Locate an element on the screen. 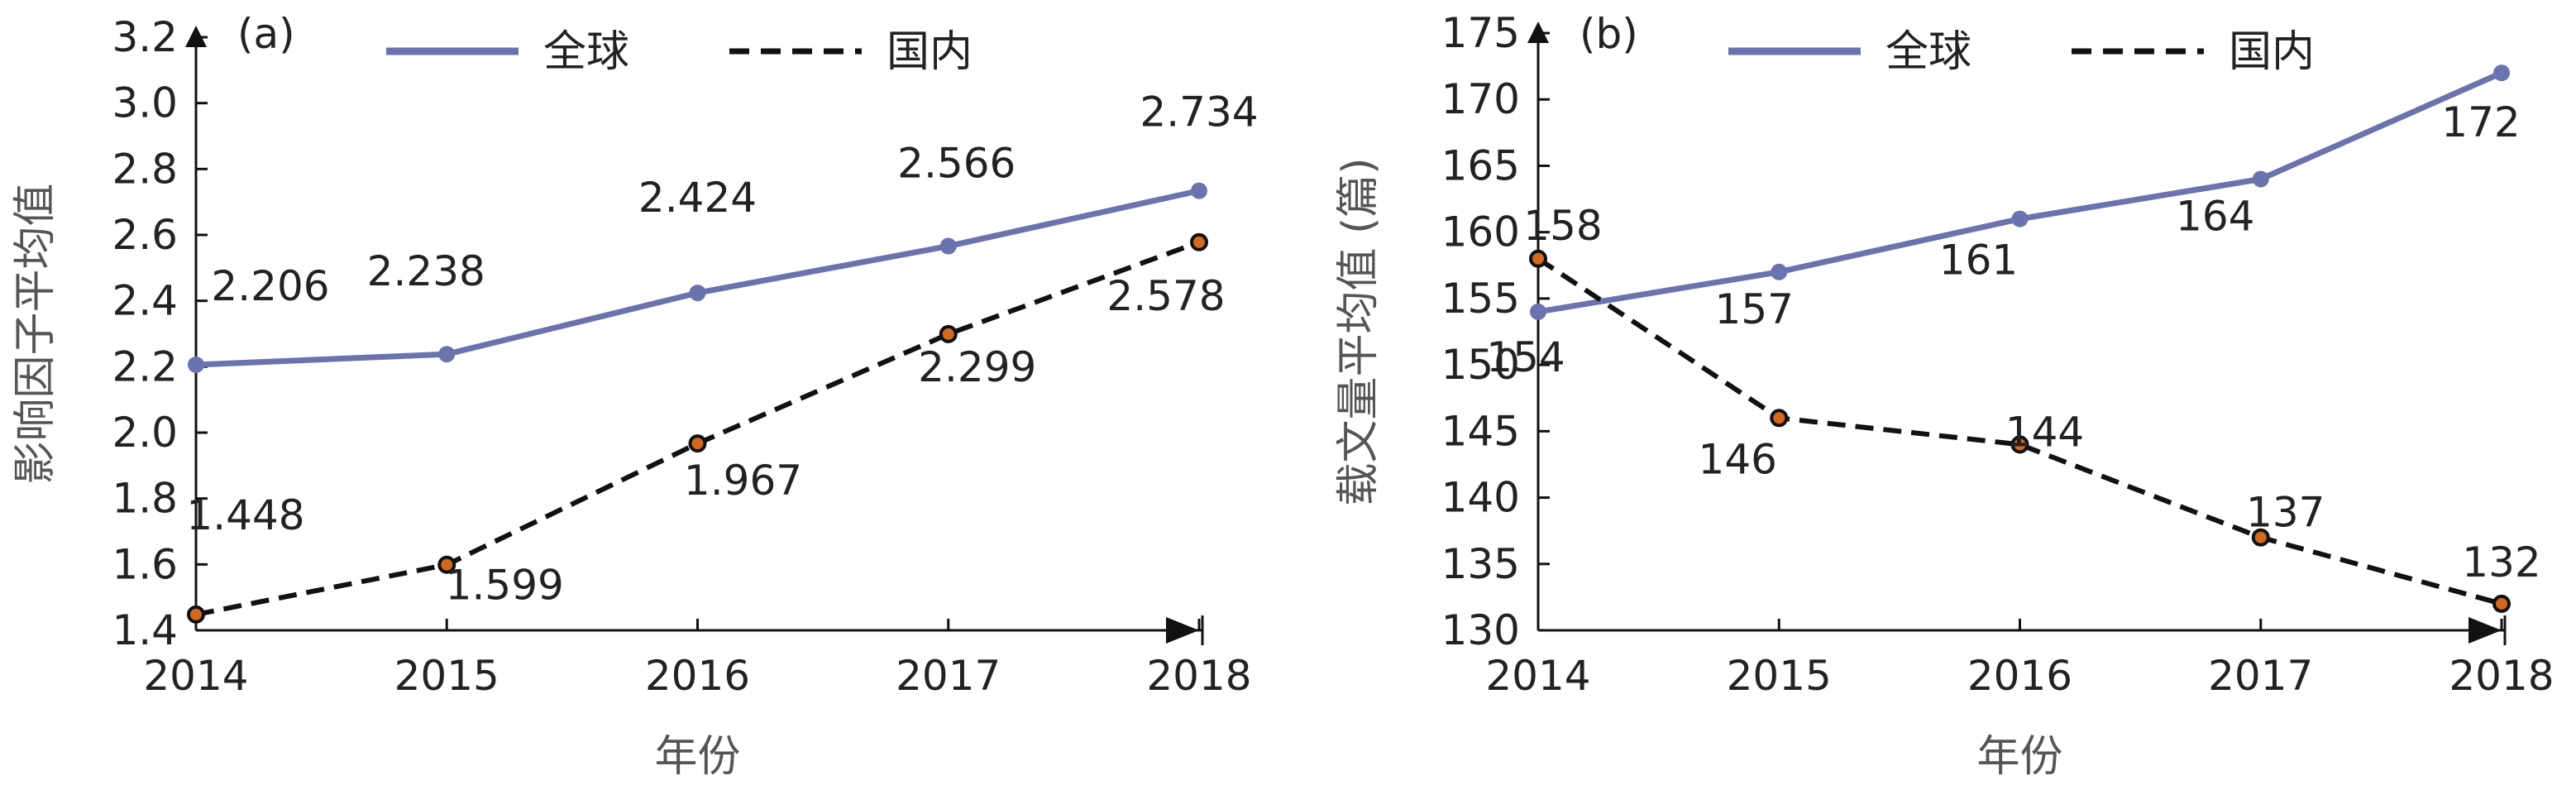 The image size is (2576, 785). data-label-global: 2.566 is located at coordinates (957, 164).